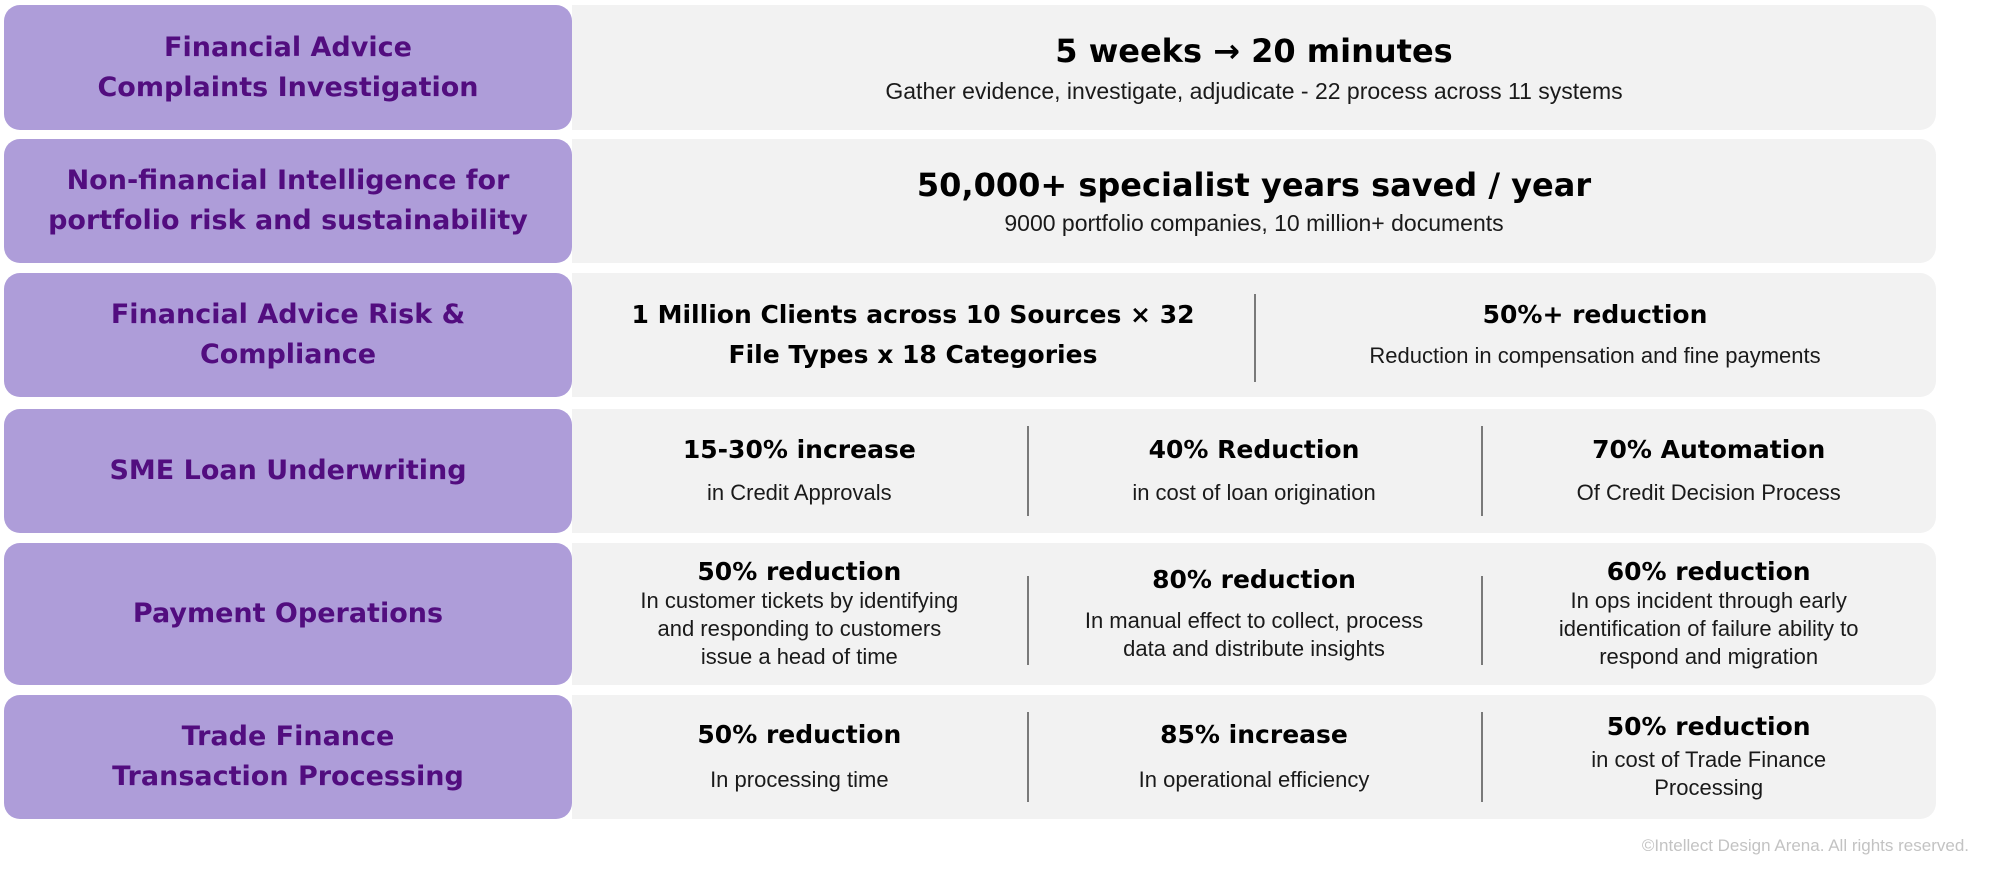 The image size is (1999, 872). Describe the element at coordinates (799, 471) in the screenshot. I see `metric: 15-30% increase in Credit Approvals` at that location.